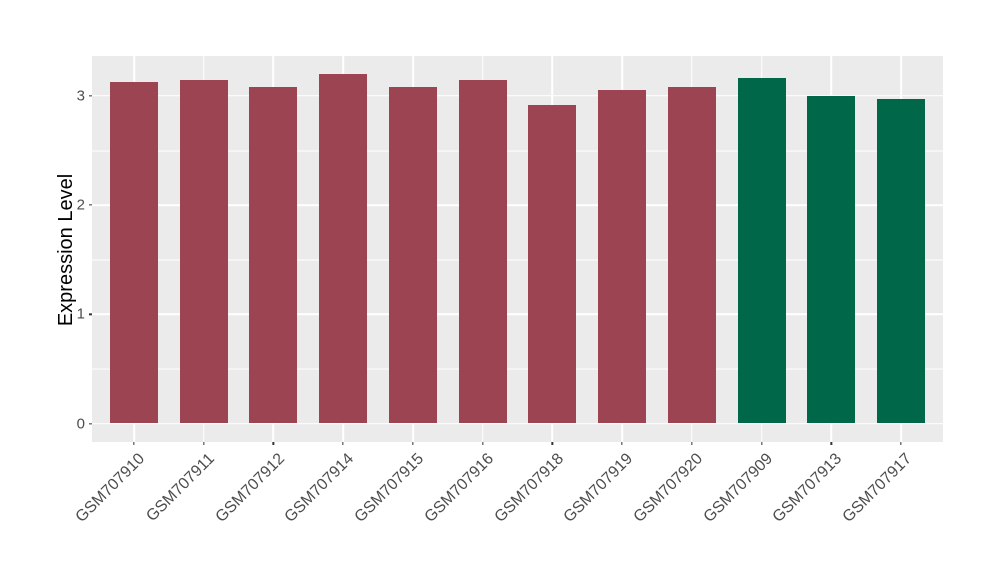 This screenshot has height=580, width=1000. I want to click on x-tick-label: GSM707909, so click(738, 488).